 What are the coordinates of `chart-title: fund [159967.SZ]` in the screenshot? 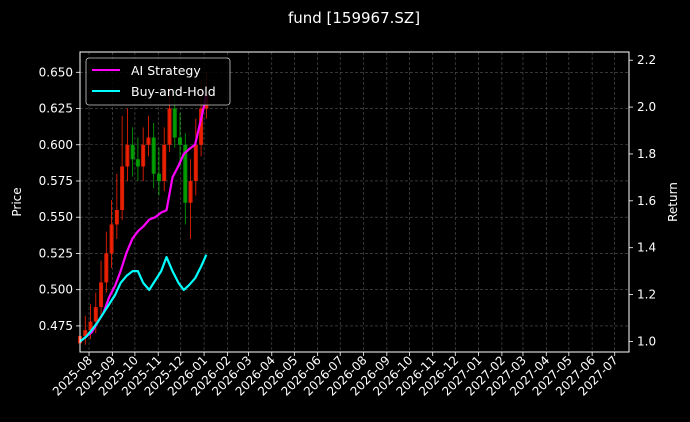 It's located at (354, 18).